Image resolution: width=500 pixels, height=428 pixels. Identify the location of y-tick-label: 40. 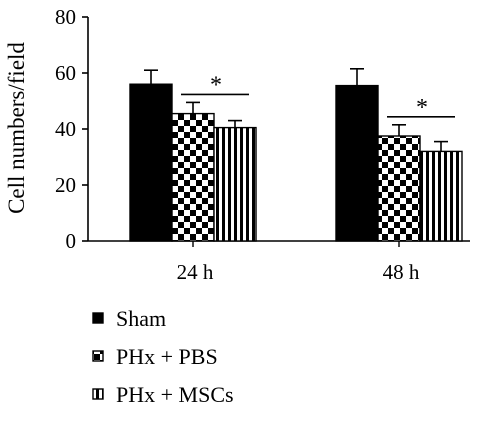
(65, 129).